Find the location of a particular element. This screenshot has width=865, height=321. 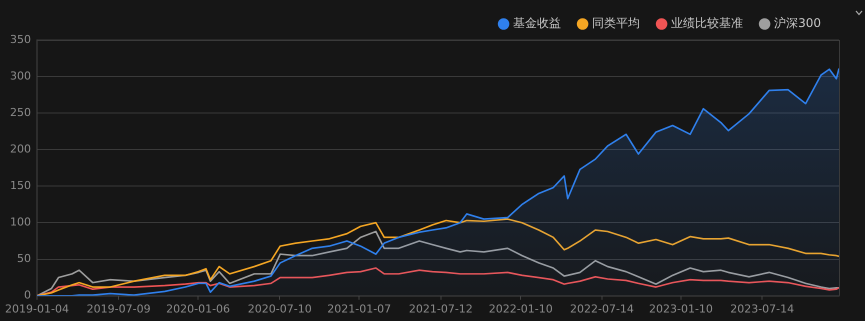

y-tick-label: 200 is located at coordinates (20, 149).